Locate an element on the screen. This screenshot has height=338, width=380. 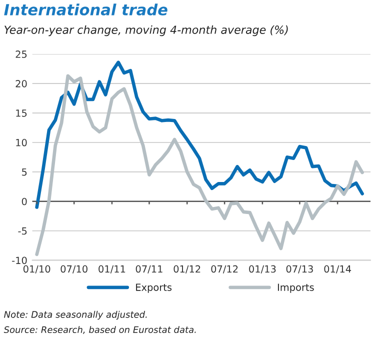
x-tick-label: 01/14 is located at coordinates (338, 269).